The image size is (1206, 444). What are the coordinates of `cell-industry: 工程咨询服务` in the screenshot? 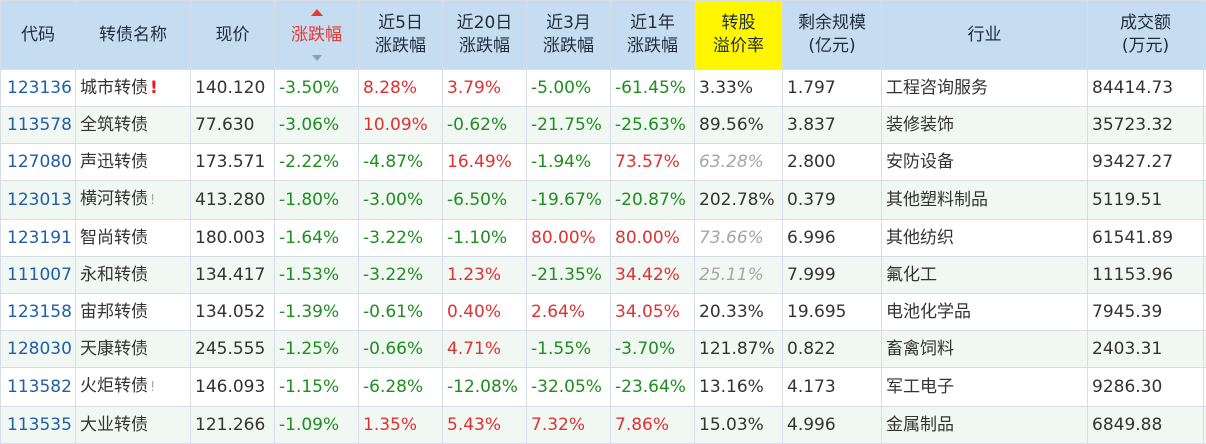 It's located at (985, 88).